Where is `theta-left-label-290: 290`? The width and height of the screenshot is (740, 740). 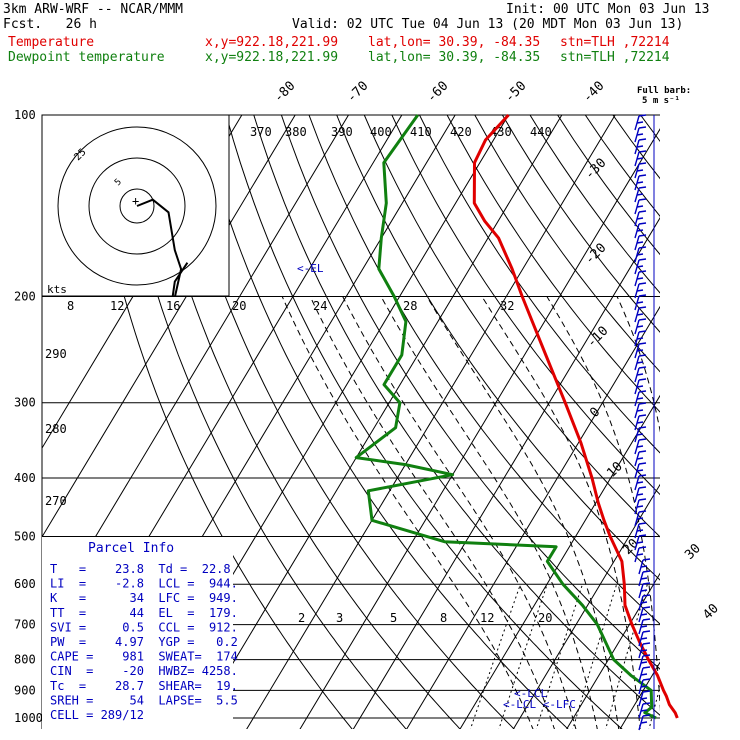
theta-left-label-290: 290 is located at coordinates (56, 354).